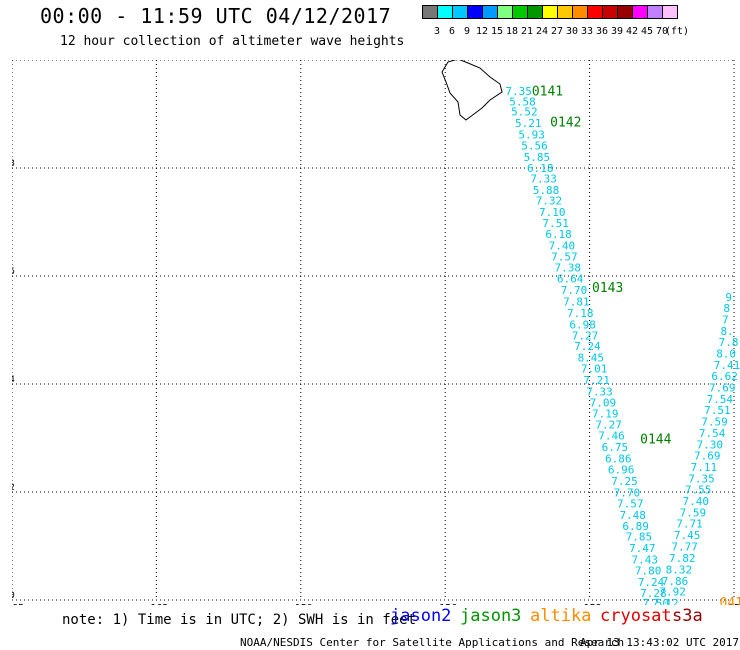 This screenshot has height=650, width=740. I want to click on swh-value-label: 7.41, so click(727, 365).